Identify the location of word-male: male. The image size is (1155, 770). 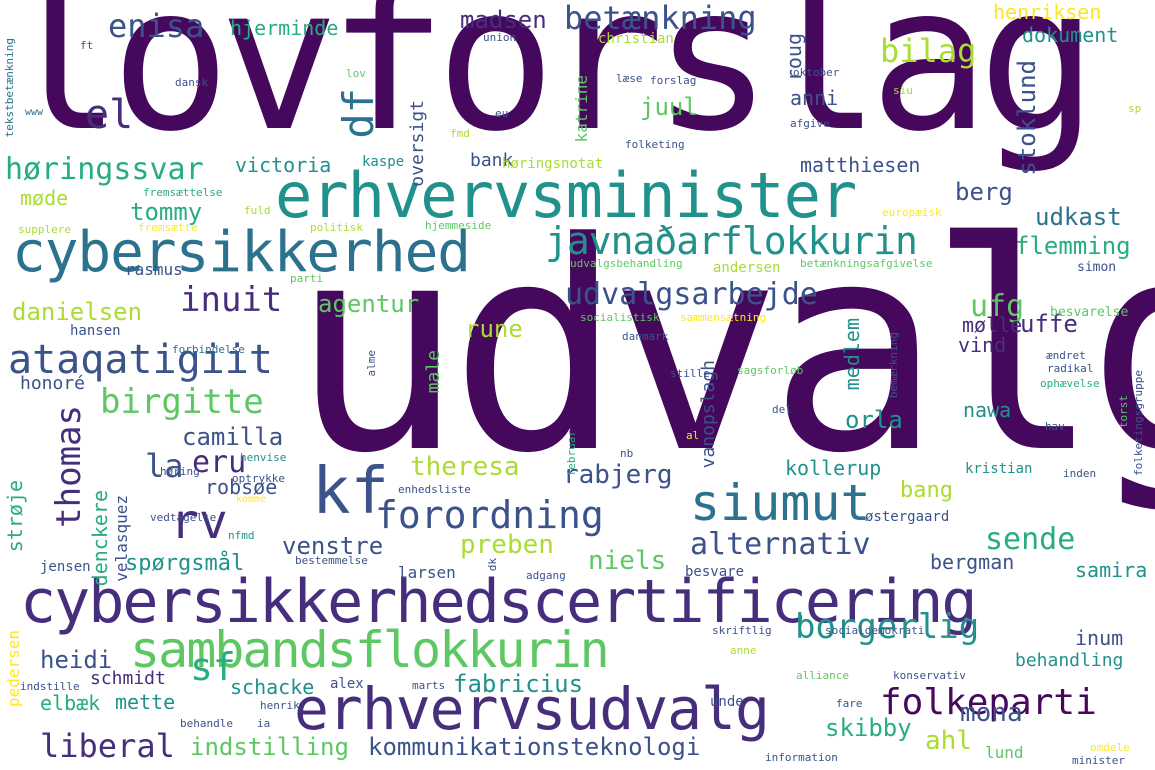
(433, 372).